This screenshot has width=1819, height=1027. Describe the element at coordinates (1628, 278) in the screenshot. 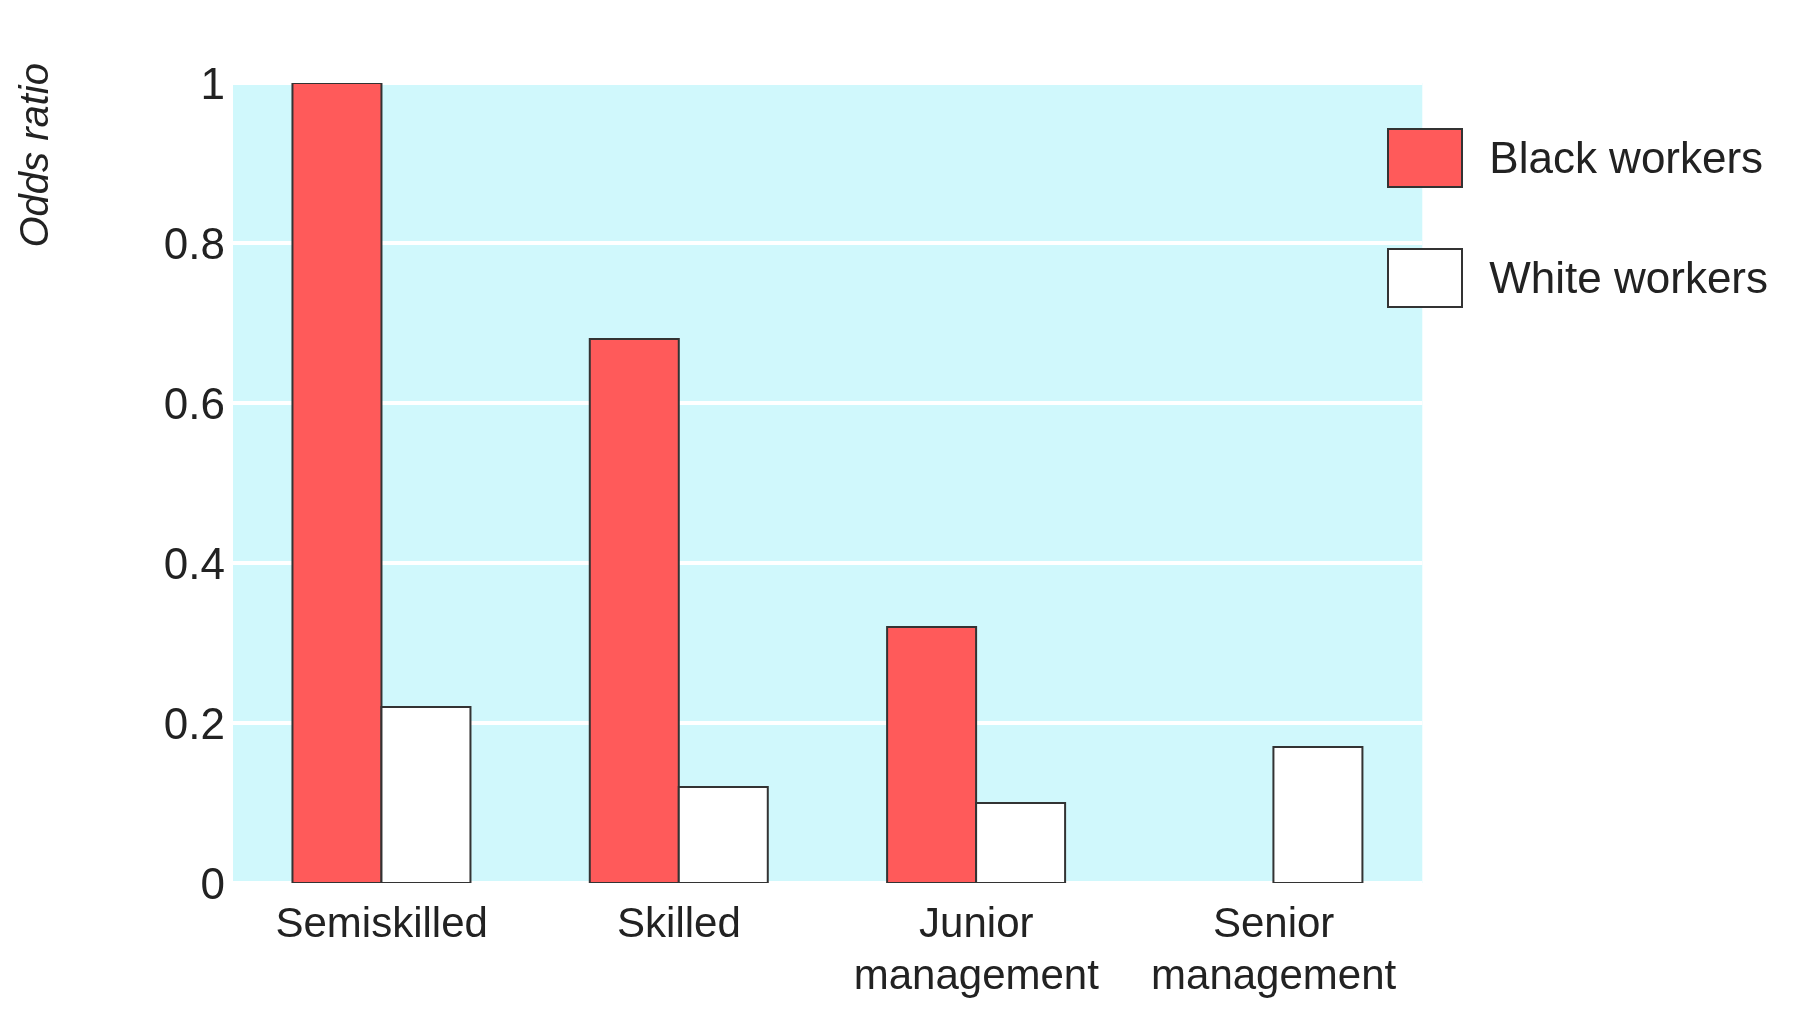

I see `legend-label: White workers` at that location.